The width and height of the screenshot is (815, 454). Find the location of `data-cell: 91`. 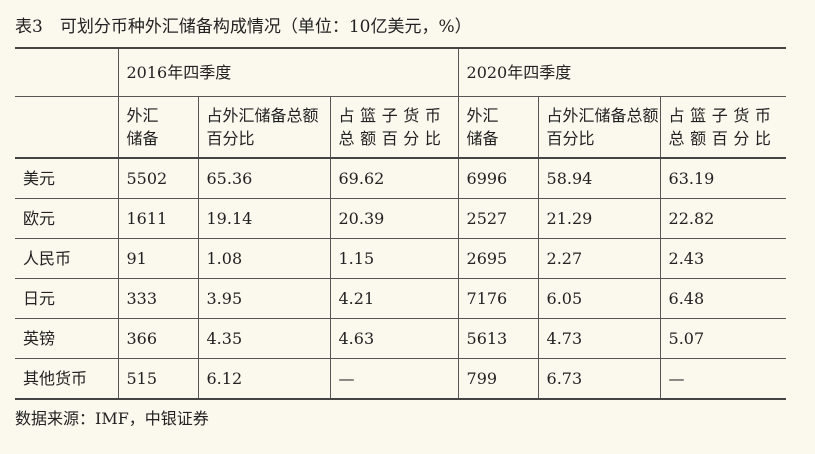

data-cell: 91 is located at coordinates (158, 258).